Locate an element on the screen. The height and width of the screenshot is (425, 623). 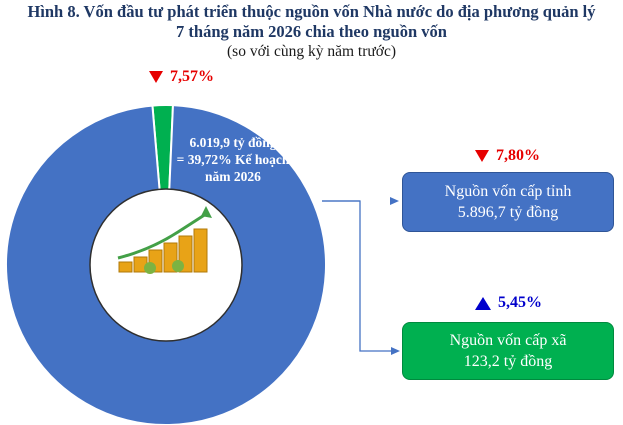
province-source-name: Nguồn vốn cấp tỉnh is located at coordinates (508, 191).